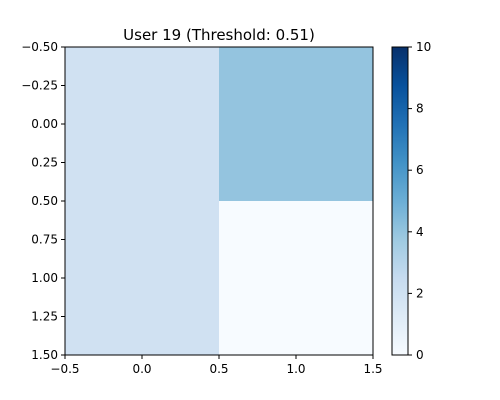 This screenshot has width=500, height=400. I want to click on heatmap-cell-r0-c0, so click(142, 124).